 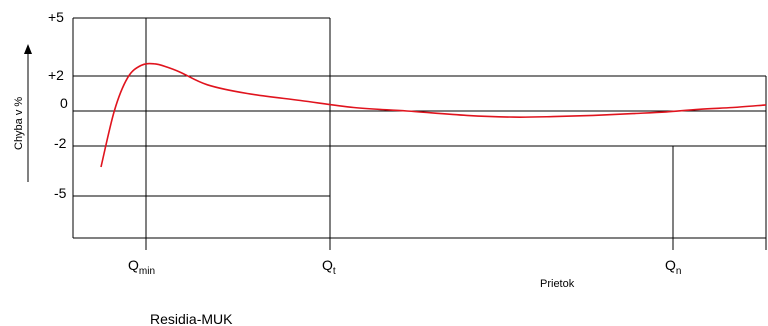 I want to click on y-axis-label: Chyba v %, so click(x=19, y=123).